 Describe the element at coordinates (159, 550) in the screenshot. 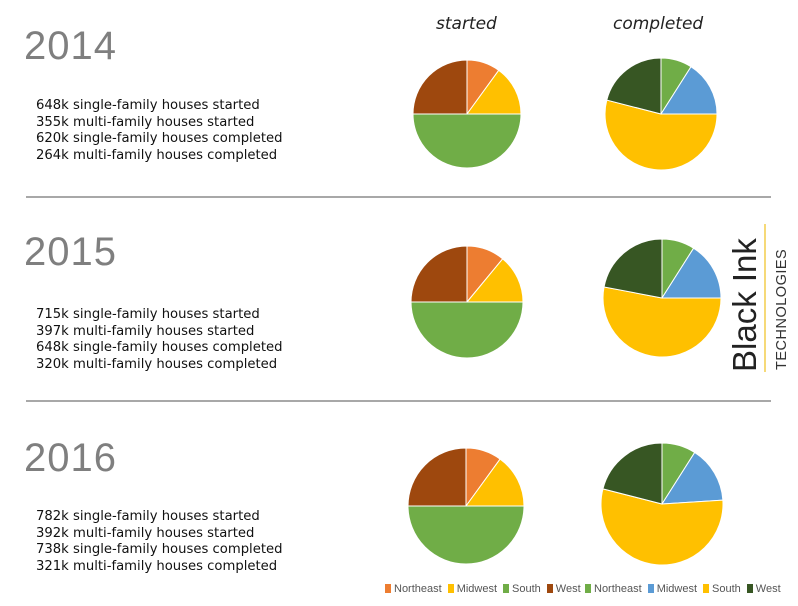

I see `stat-line: 738k single-family houses completed` at that location.